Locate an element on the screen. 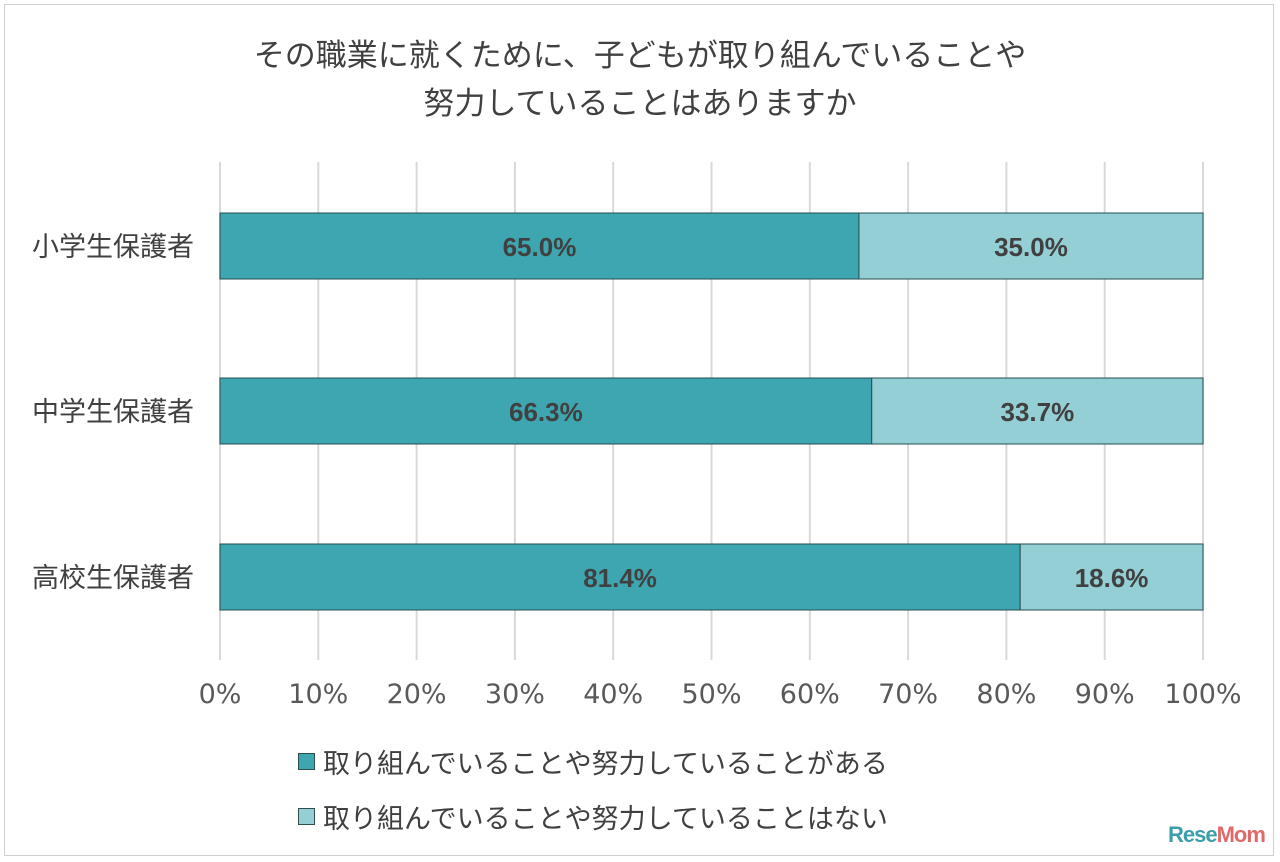 The width and height of the screenshot is (1280, 862). x-tick-label-8: 80% is located at coordinates (1006, 694).